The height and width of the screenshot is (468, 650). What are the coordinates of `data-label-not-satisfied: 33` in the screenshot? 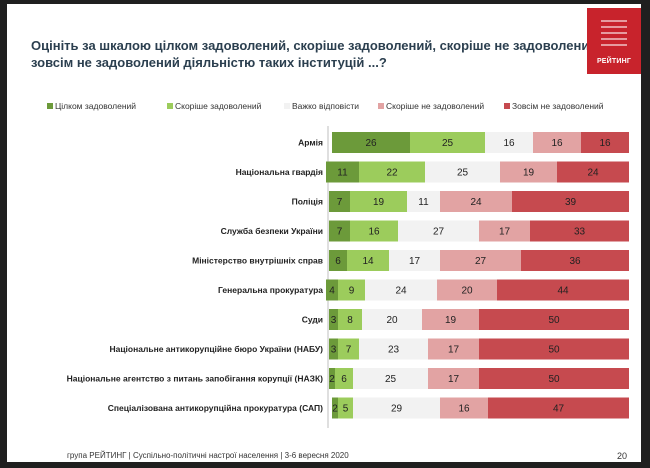 It's located at (580, 232).